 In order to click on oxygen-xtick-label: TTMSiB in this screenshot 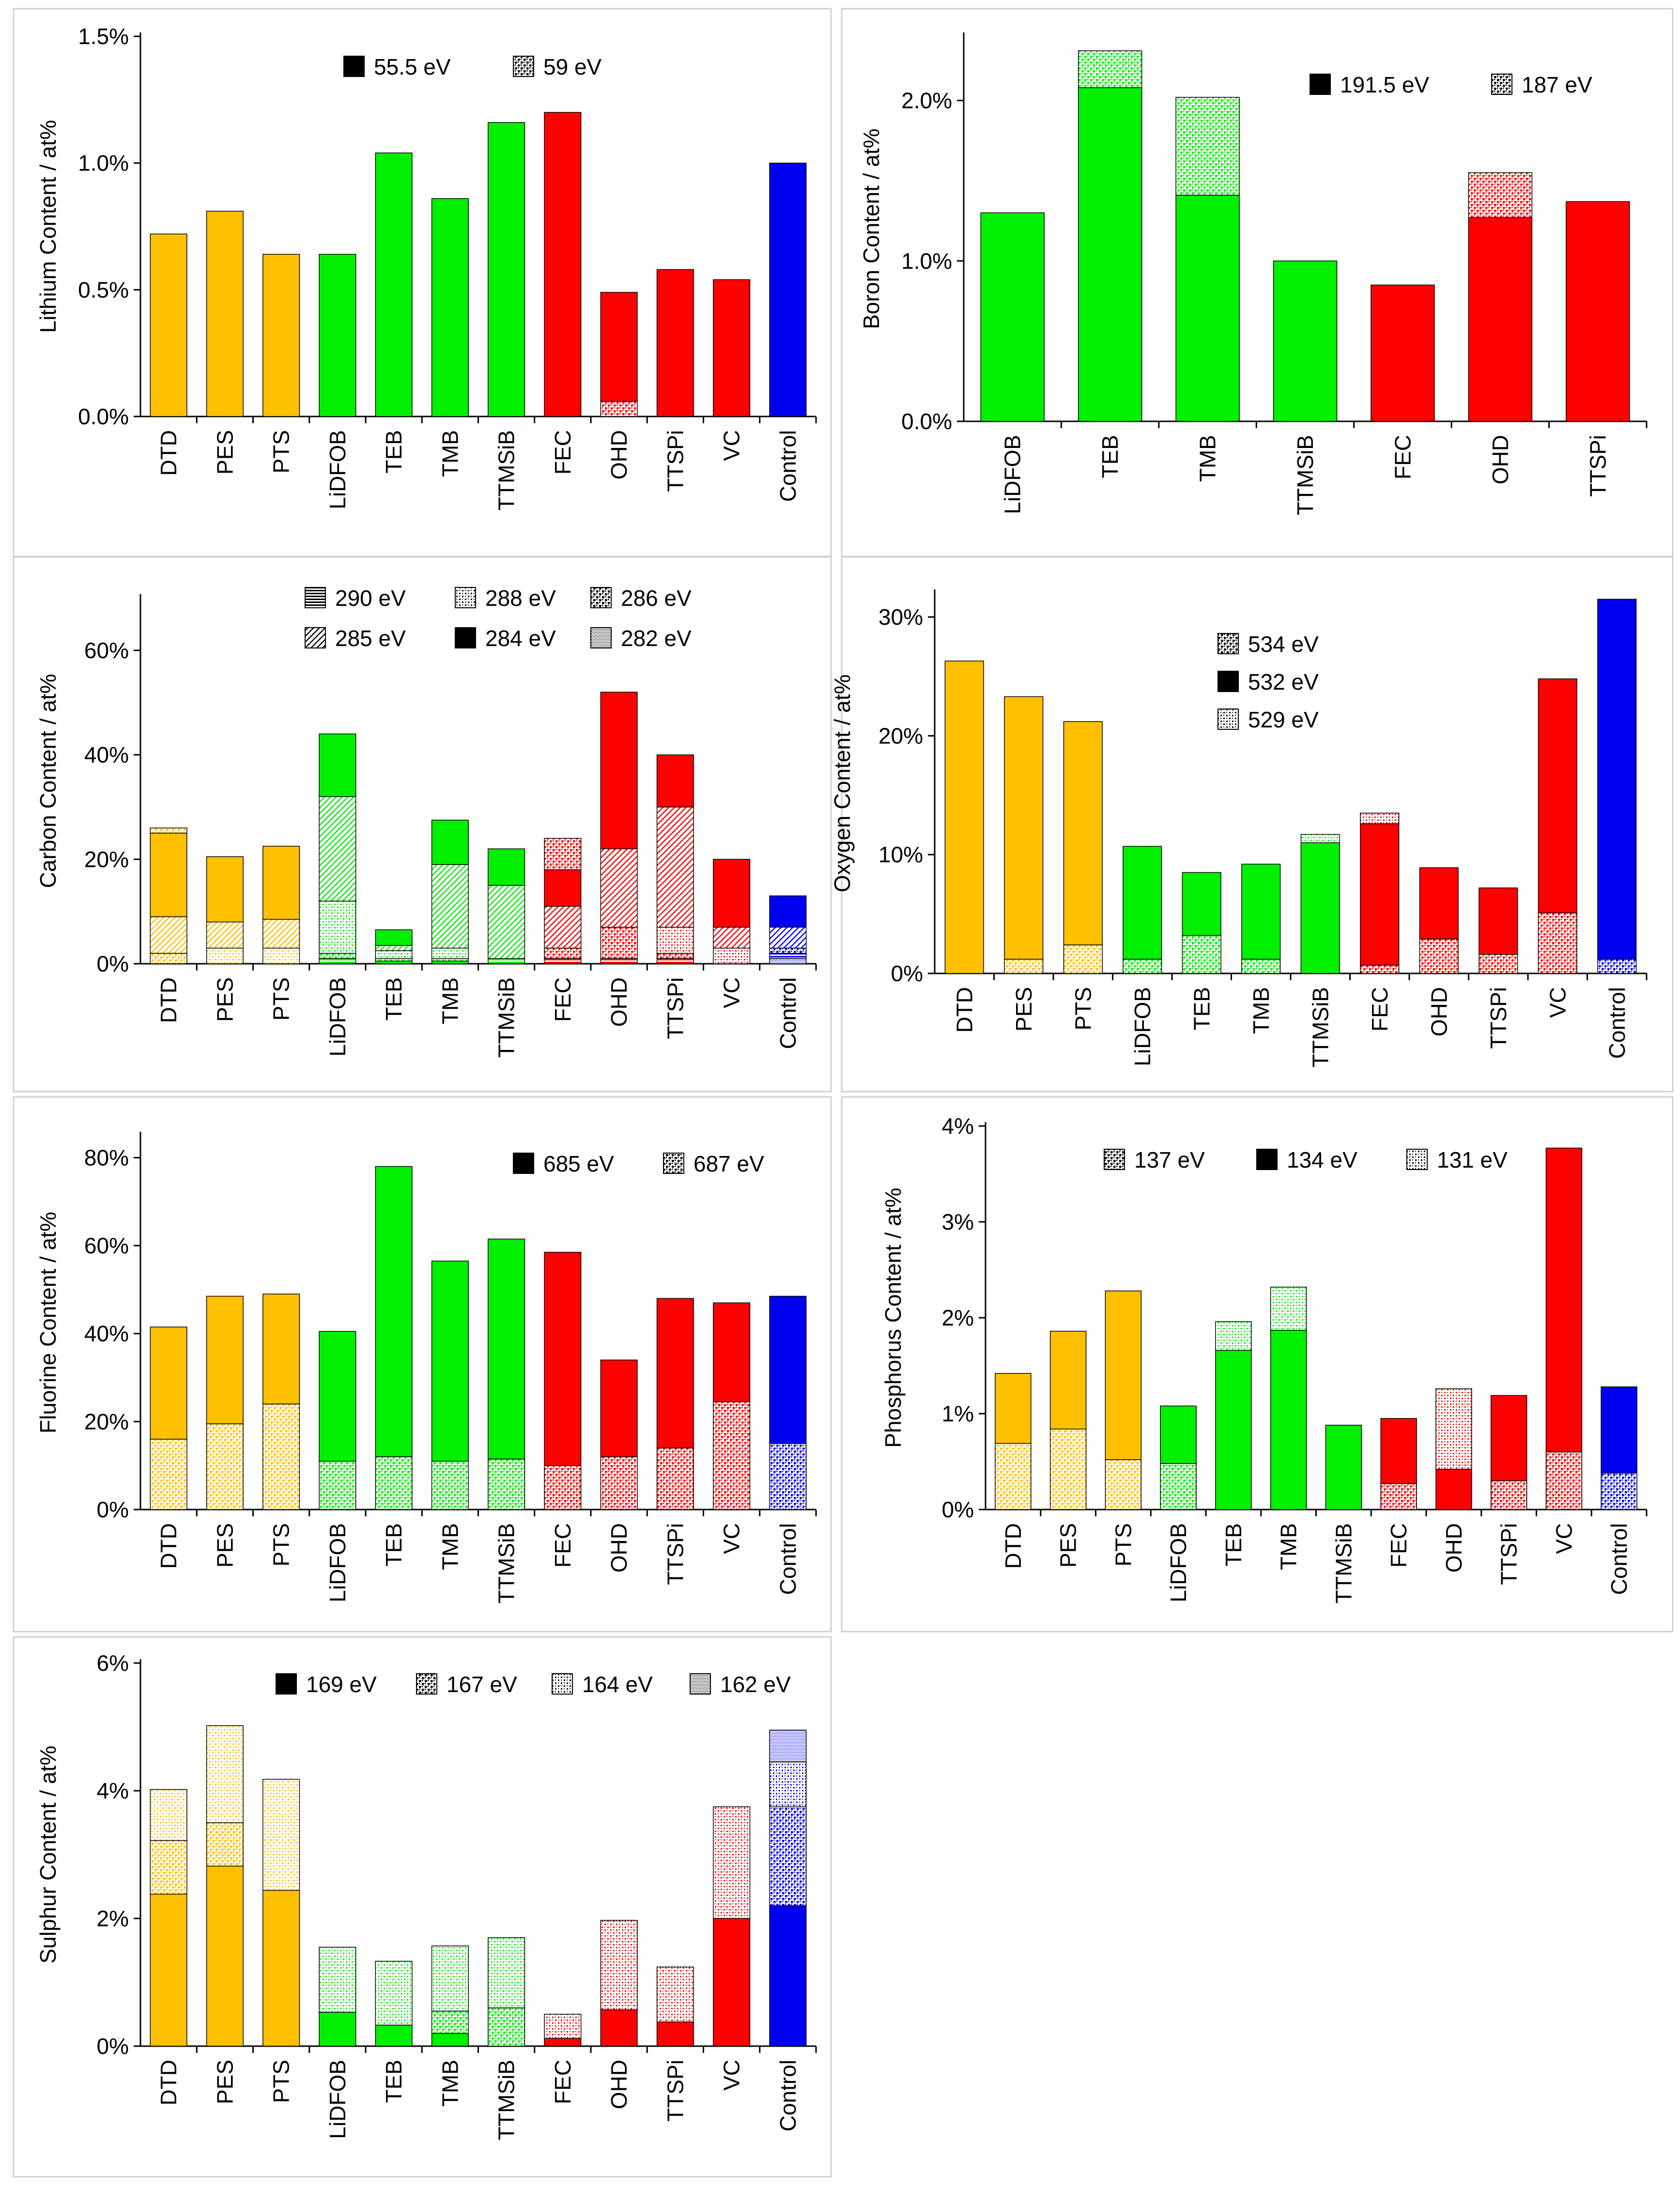, I will do `click(1321, 1027)`.